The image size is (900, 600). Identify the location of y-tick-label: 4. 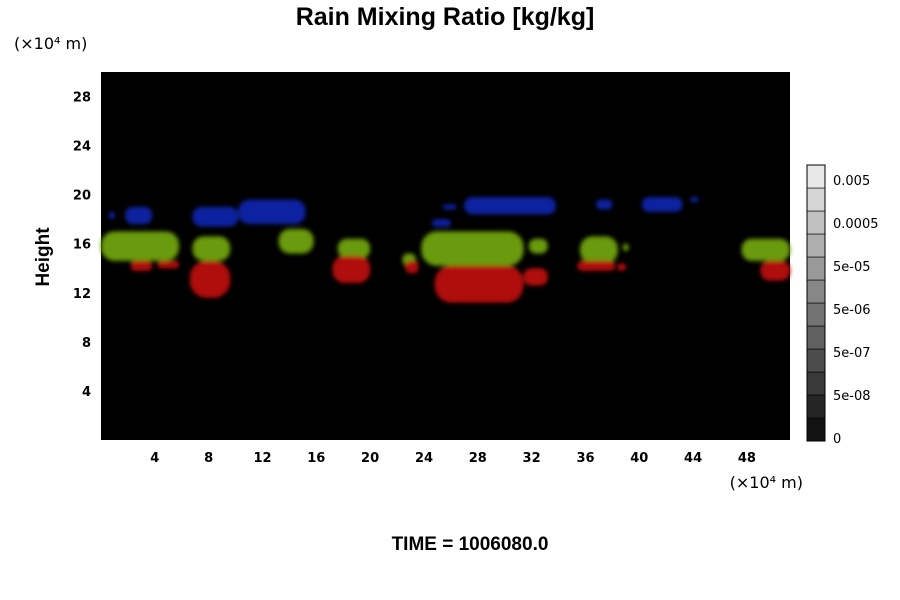
(86, 392).